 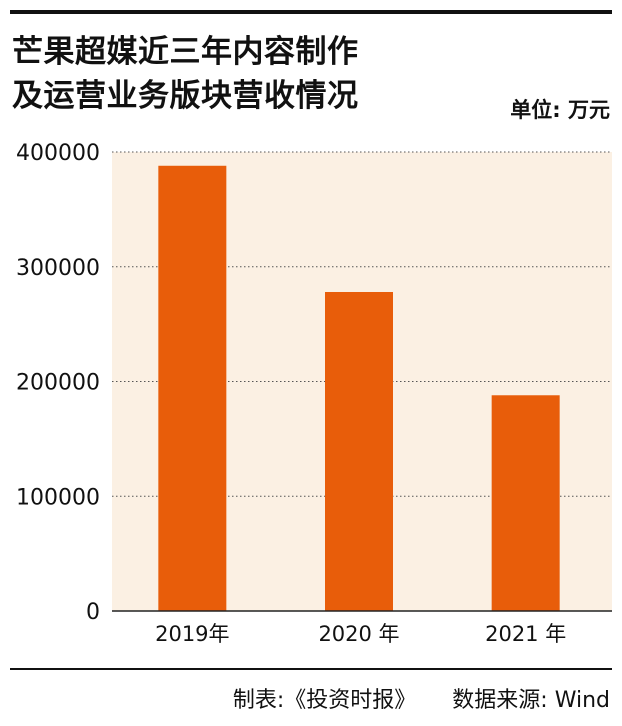 I want to click on title-line-2: 及运营业务版块营收情况, so click(x=185, y=96).